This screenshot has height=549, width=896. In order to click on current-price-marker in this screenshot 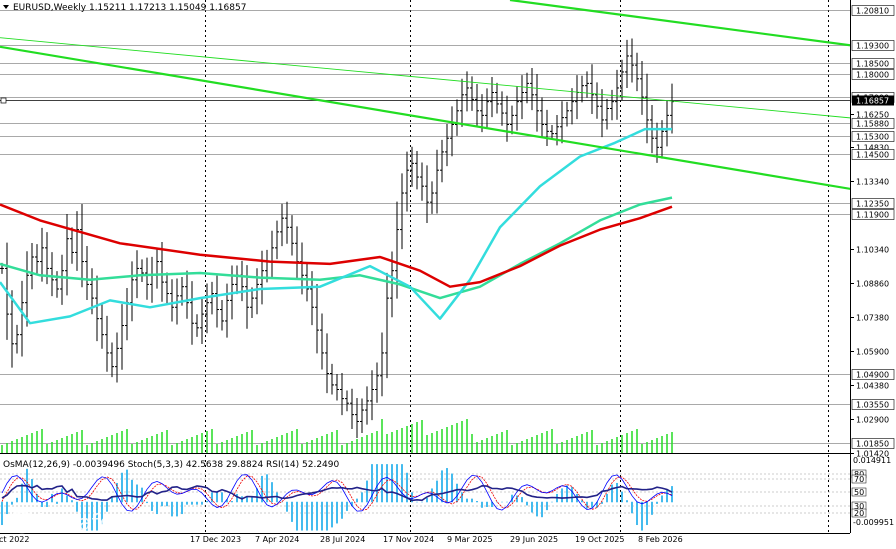, I will do `click(3, 100)`.